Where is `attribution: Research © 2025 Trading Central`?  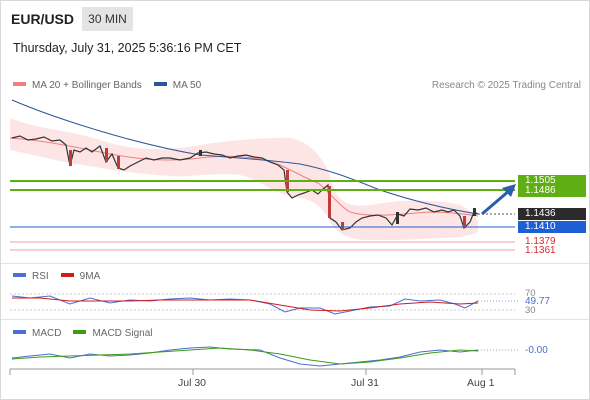
attribution: Research © 2025 Trading Central is located at coordinates (506, 85).